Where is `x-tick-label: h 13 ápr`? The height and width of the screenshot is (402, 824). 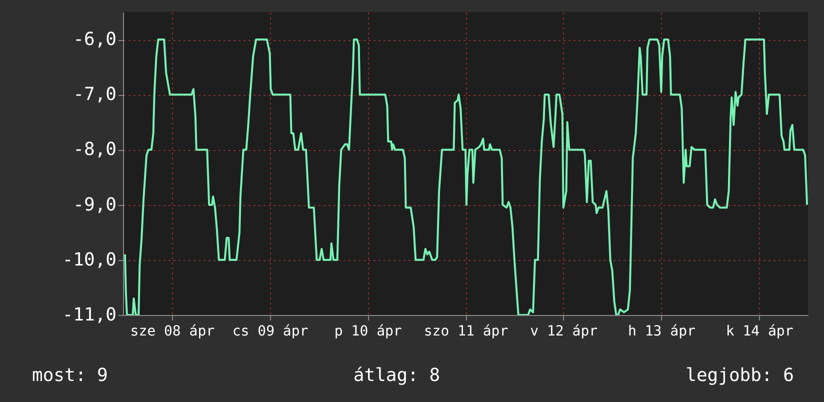
x-tick-label: h 13 ápr is located at coordinates (662, 332).